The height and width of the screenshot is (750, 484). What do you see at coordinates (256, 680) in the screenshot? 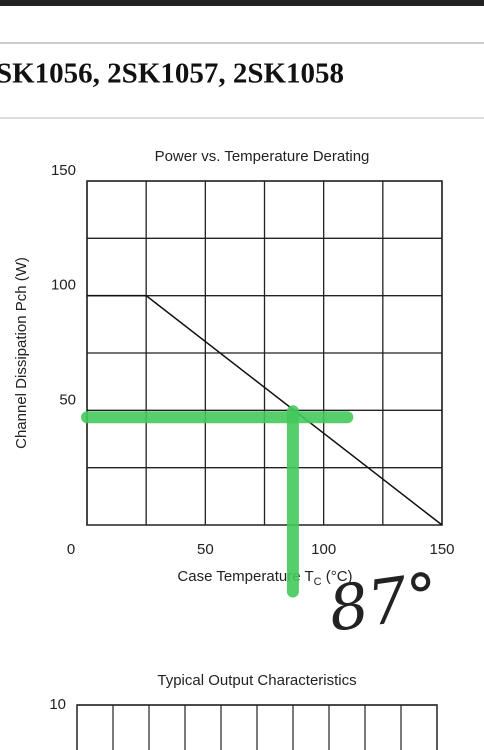
I see `chart-title: Typical Output Characteristics` at bounding box center [256, 680].